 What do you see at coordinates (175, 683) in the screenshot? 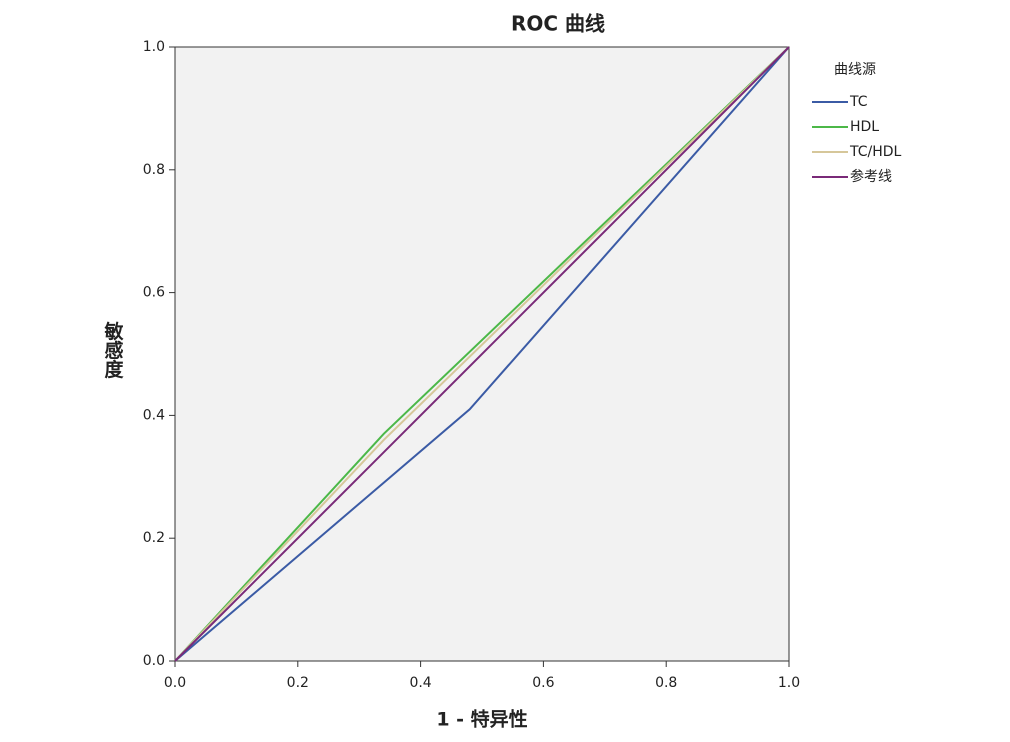
I see `x-tick-label: 0.0` at bounding box center [175, 683].